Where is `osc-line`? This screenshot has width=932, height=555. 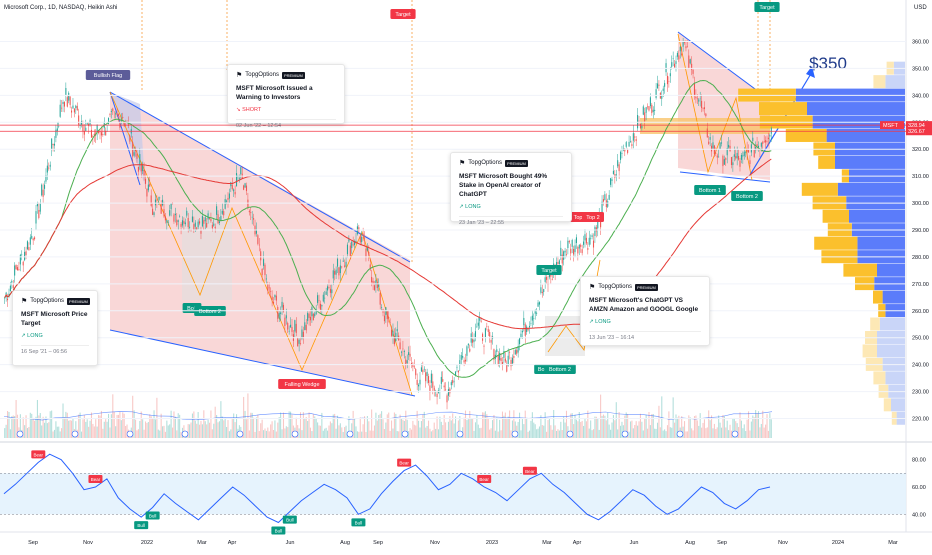 osc-line is located at coordinates (387, 488).